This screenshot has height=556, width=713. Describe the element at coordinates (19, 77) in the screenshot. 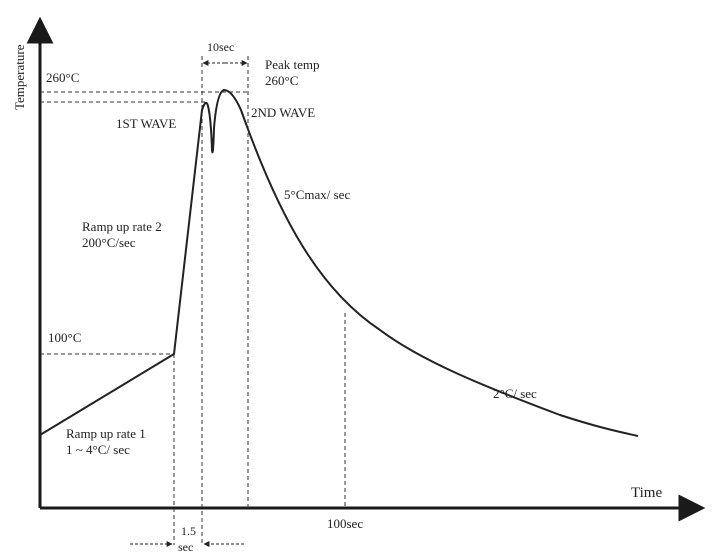

I see `y-axis-label: Temperature` at that location.